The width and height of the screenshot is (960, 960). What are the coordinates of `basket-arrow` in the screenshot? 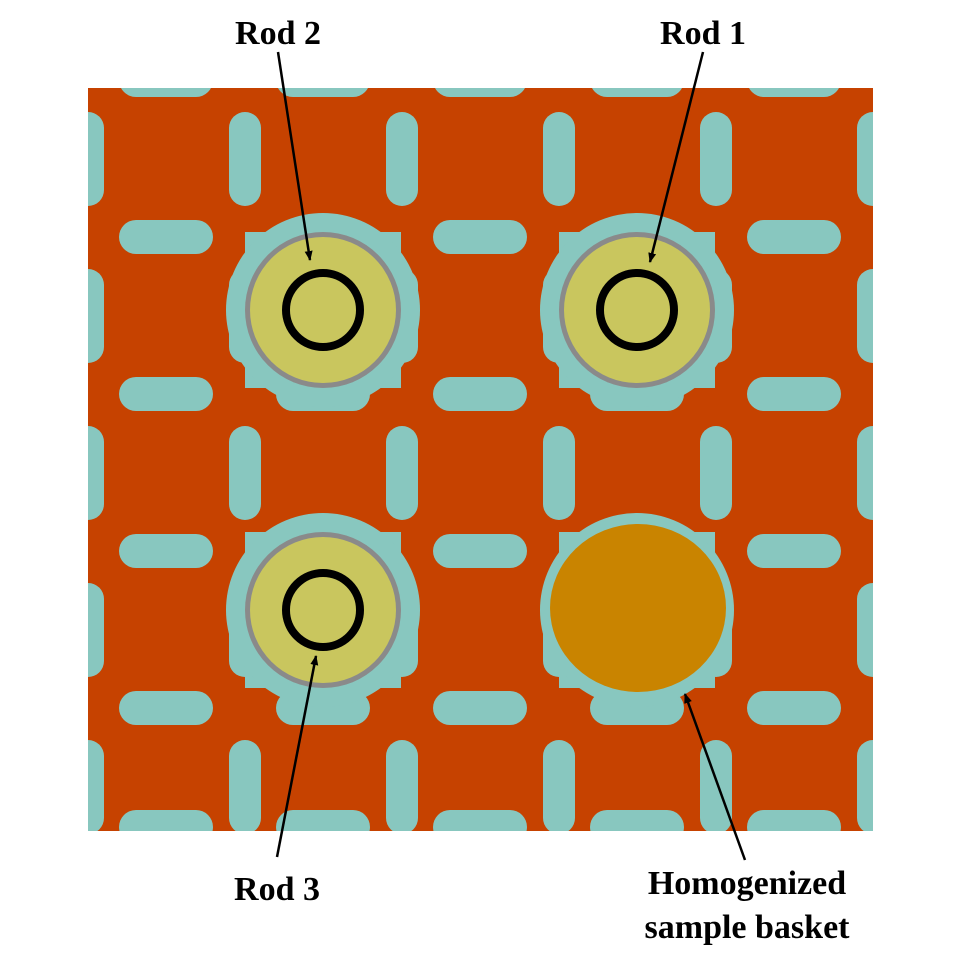 It's located at (715, 777).